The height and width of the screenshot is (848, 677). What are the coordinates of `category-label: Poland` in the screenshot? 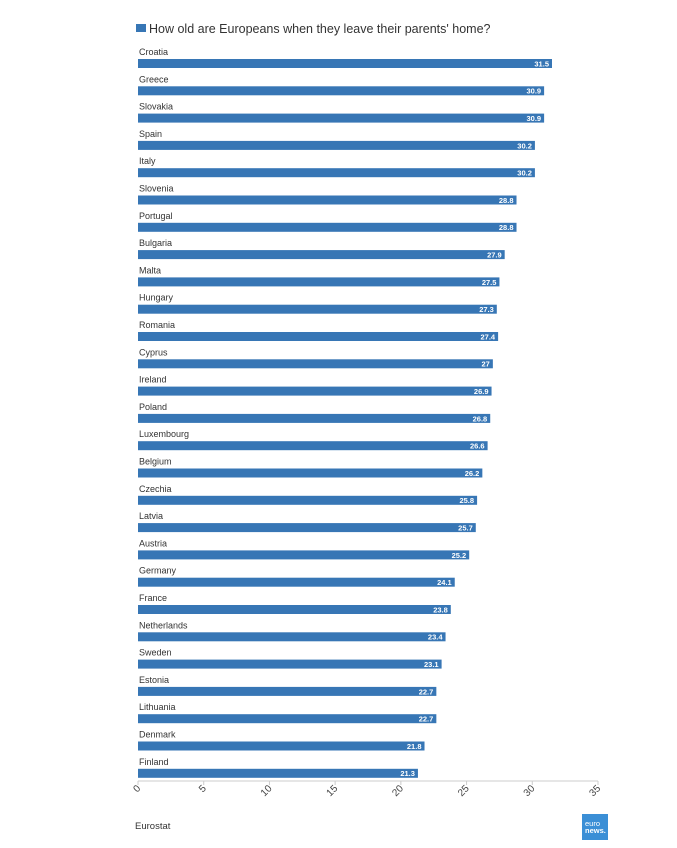 It's located at (153, 407).